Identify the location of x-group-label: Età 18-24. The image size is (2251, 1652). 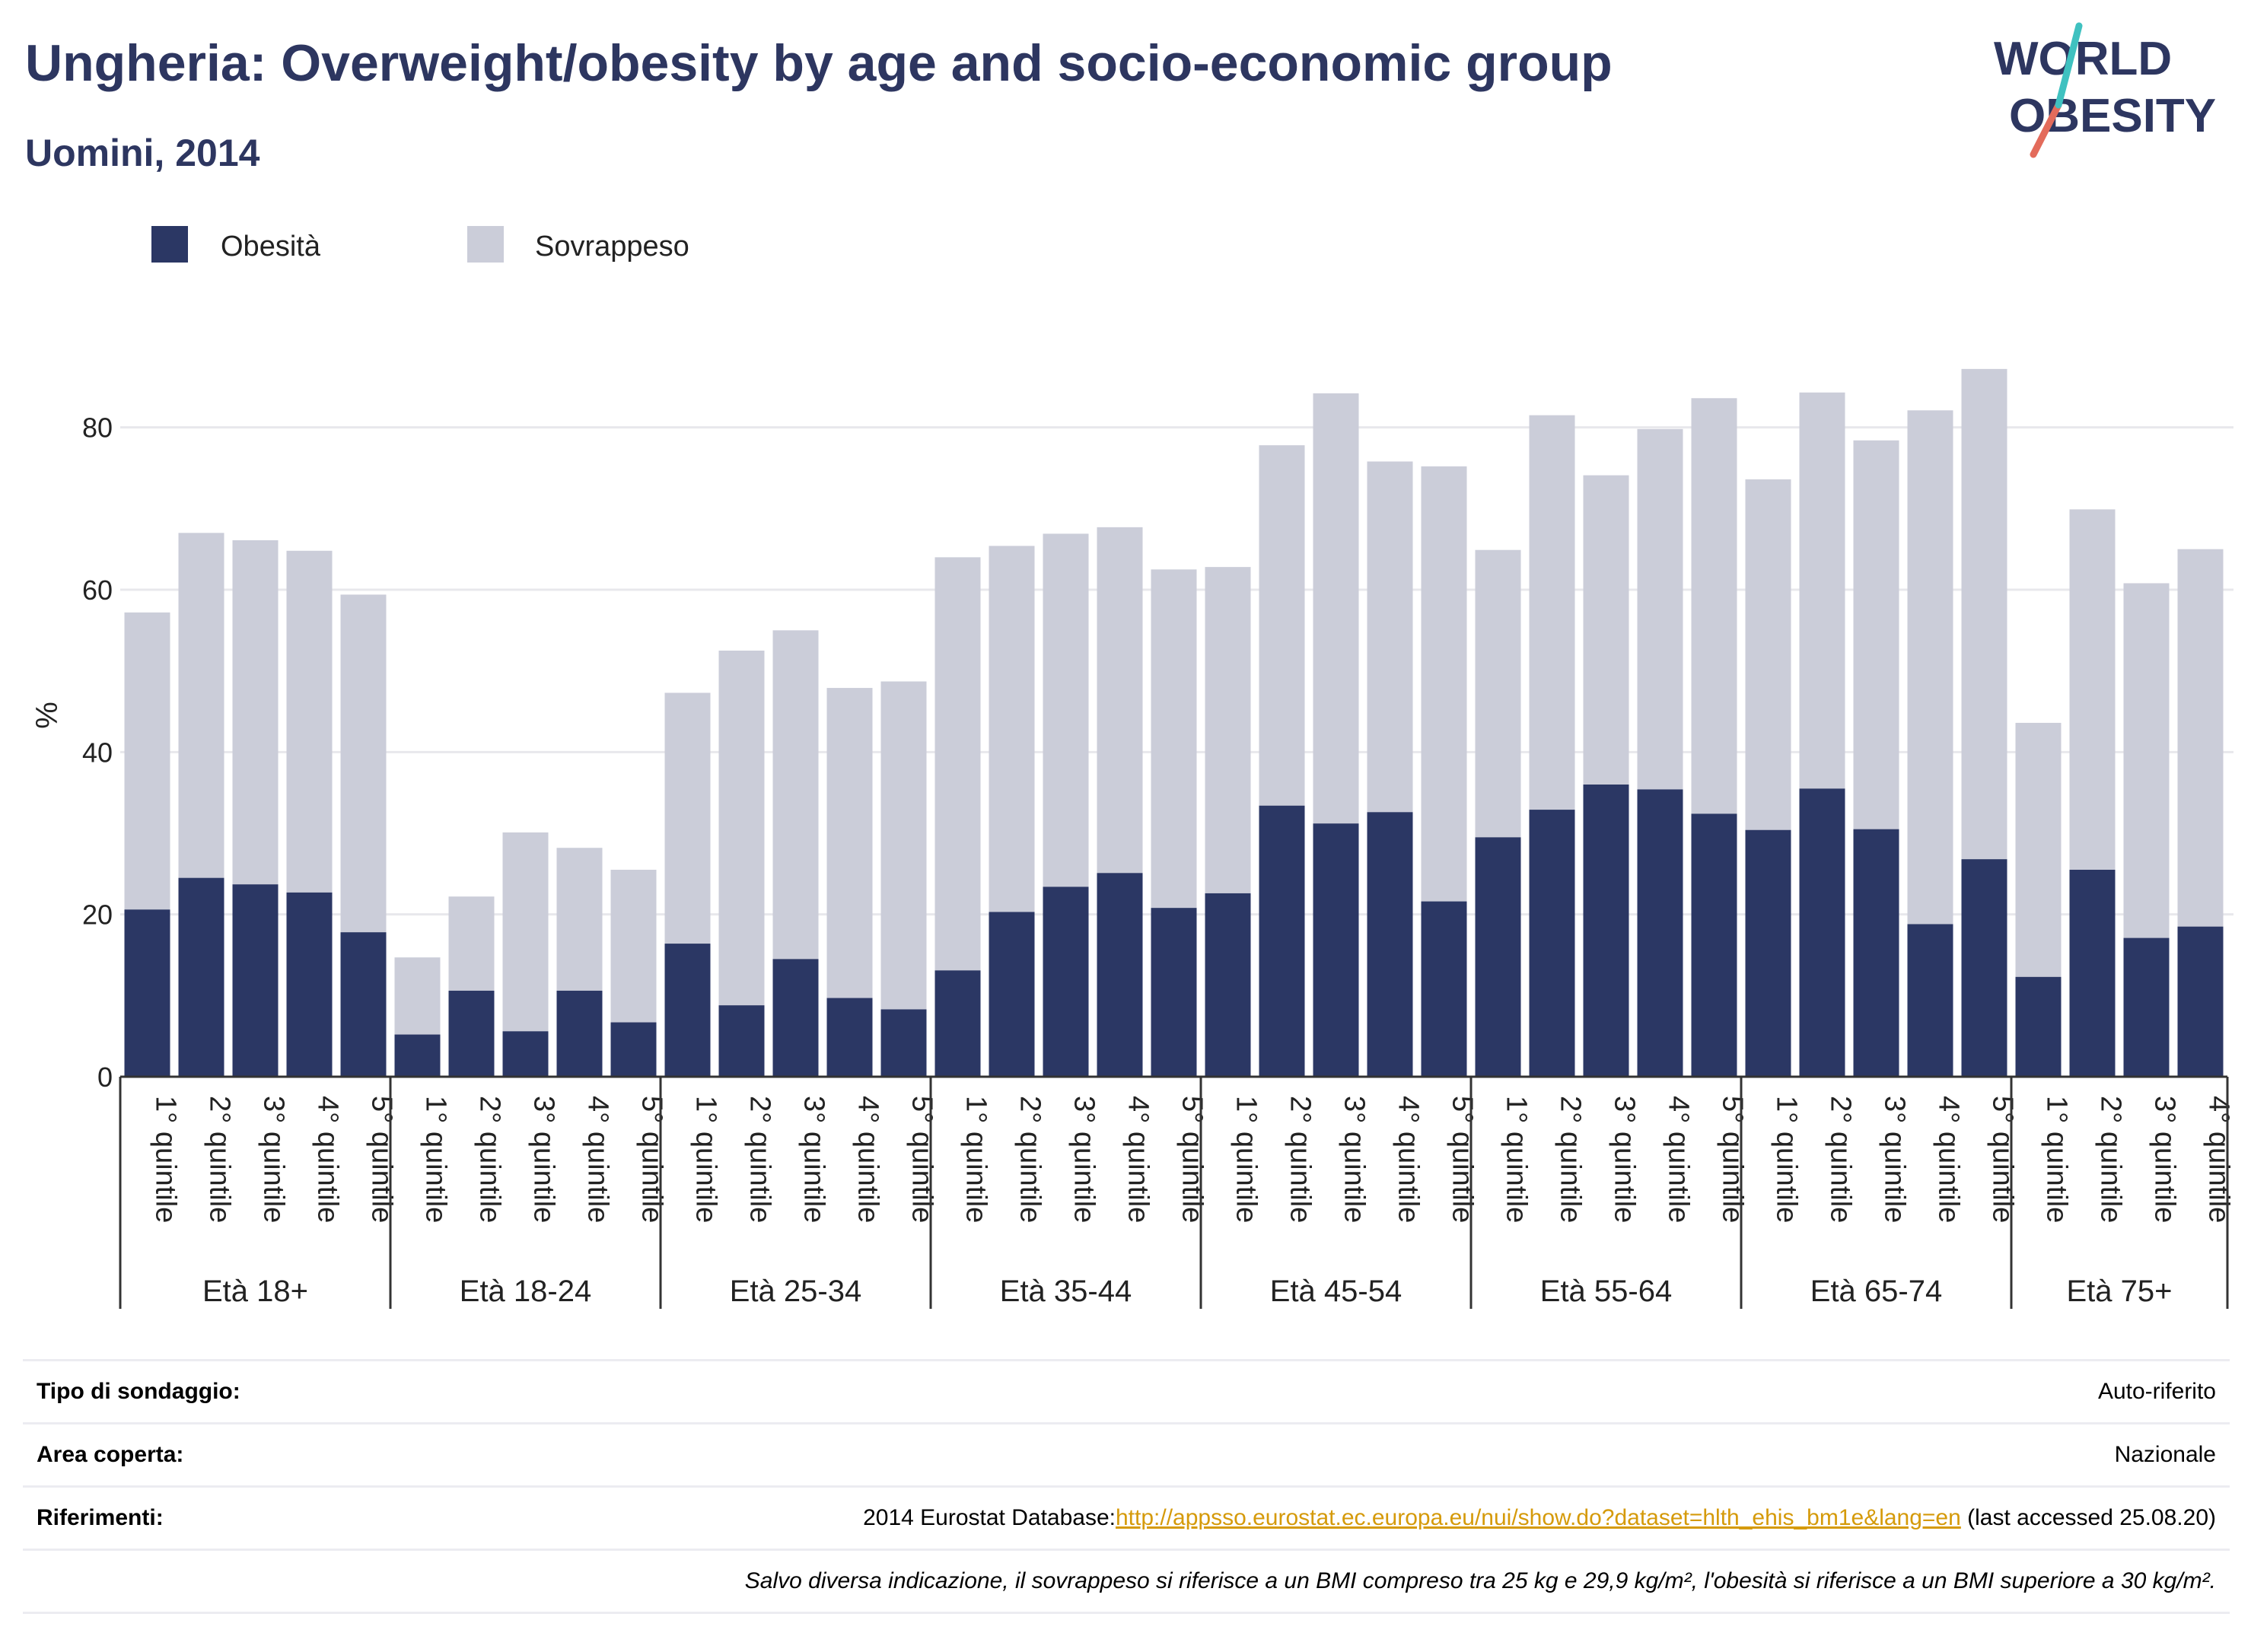
(525, 1291).